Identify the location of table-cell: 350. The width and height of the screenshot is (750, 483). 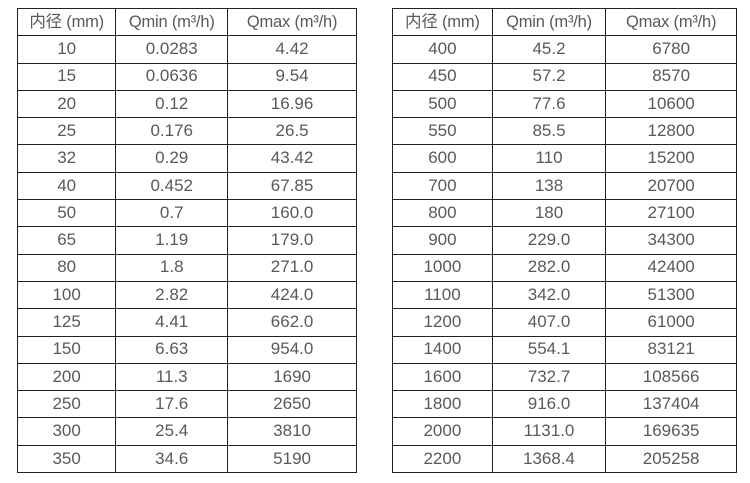
(66, 459).